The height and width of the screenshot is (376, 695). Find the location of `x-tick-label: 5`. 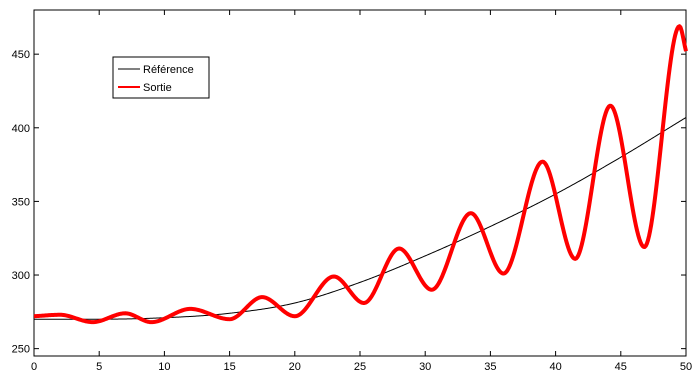

x-tick-label: 5 is located at coordinates (99, 367).